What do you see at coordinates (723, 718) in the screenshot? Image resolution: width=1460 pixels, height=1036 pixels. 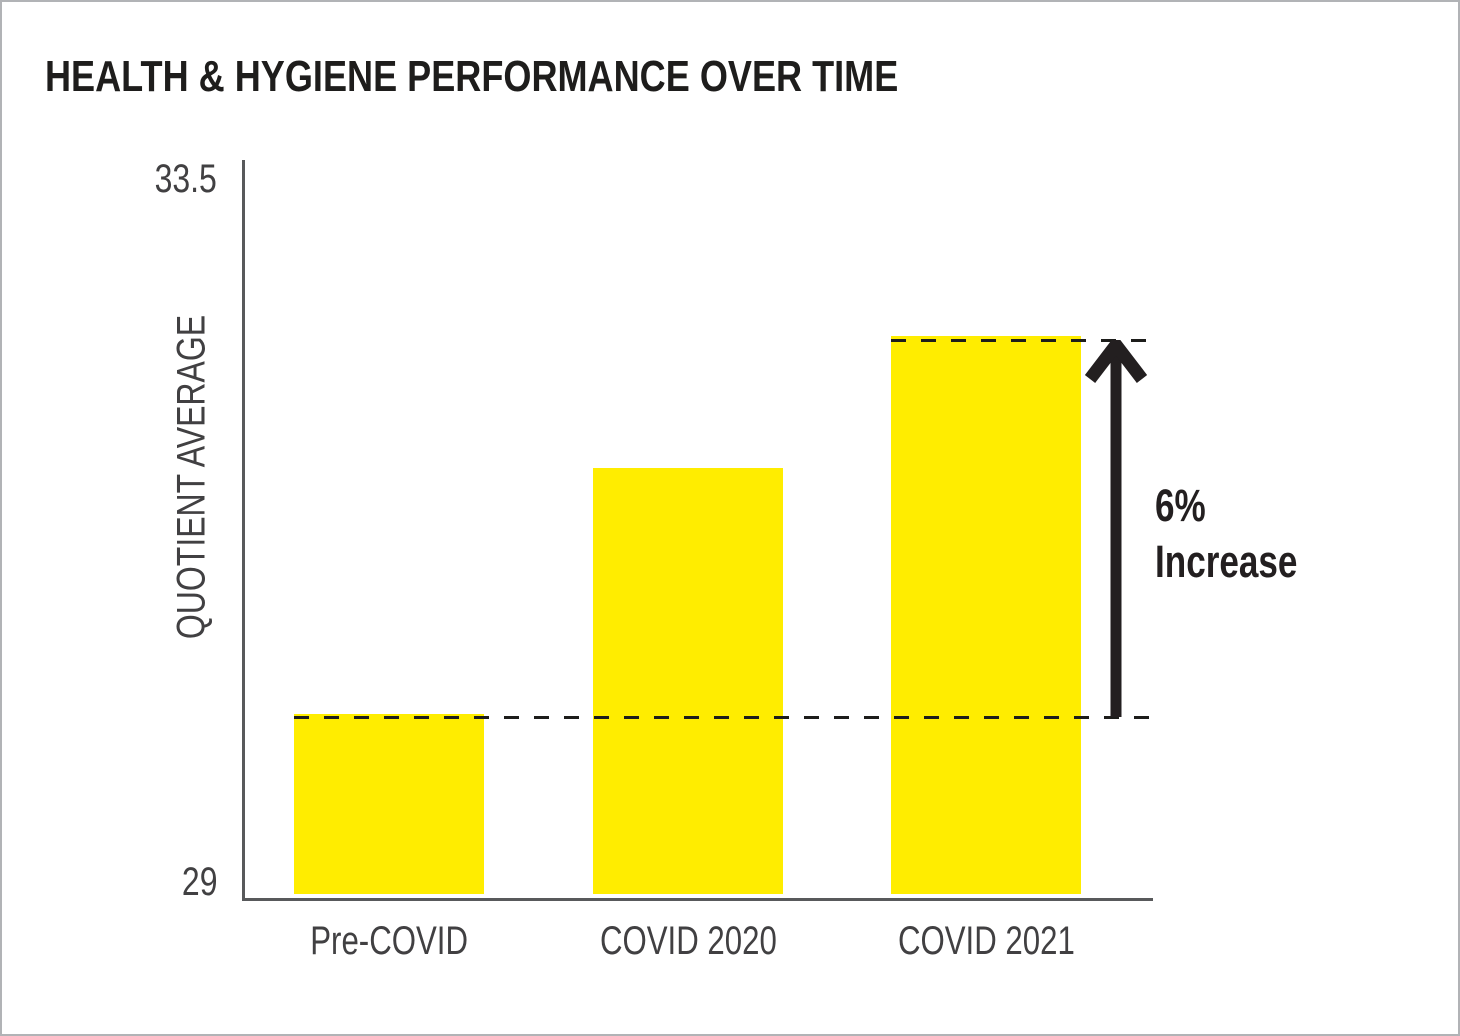 I see `baseline-dashed-line` at bounding box center [723, 718].